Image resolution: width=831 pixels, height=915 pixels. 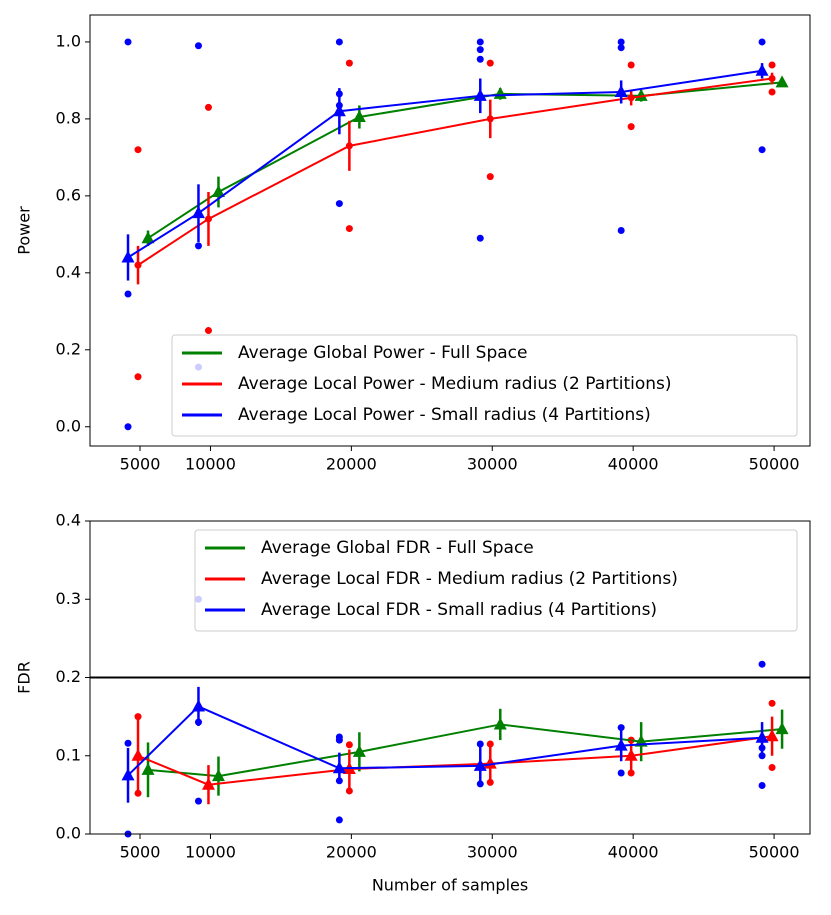 I want to click on legend-box, so click(x=496, y=580).